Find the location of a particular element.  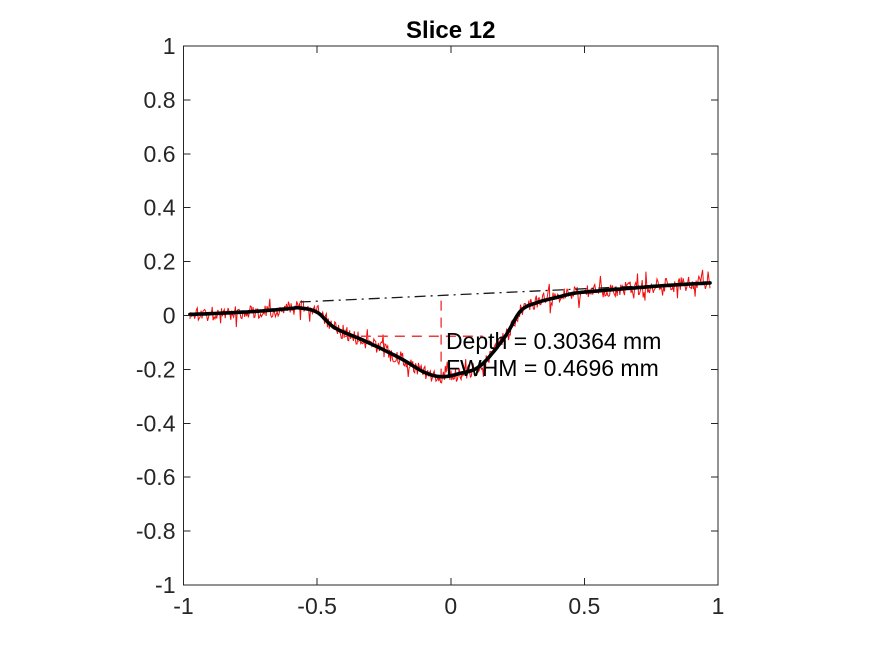

x-tick-label: 0 is located at coordinates (450, 606).